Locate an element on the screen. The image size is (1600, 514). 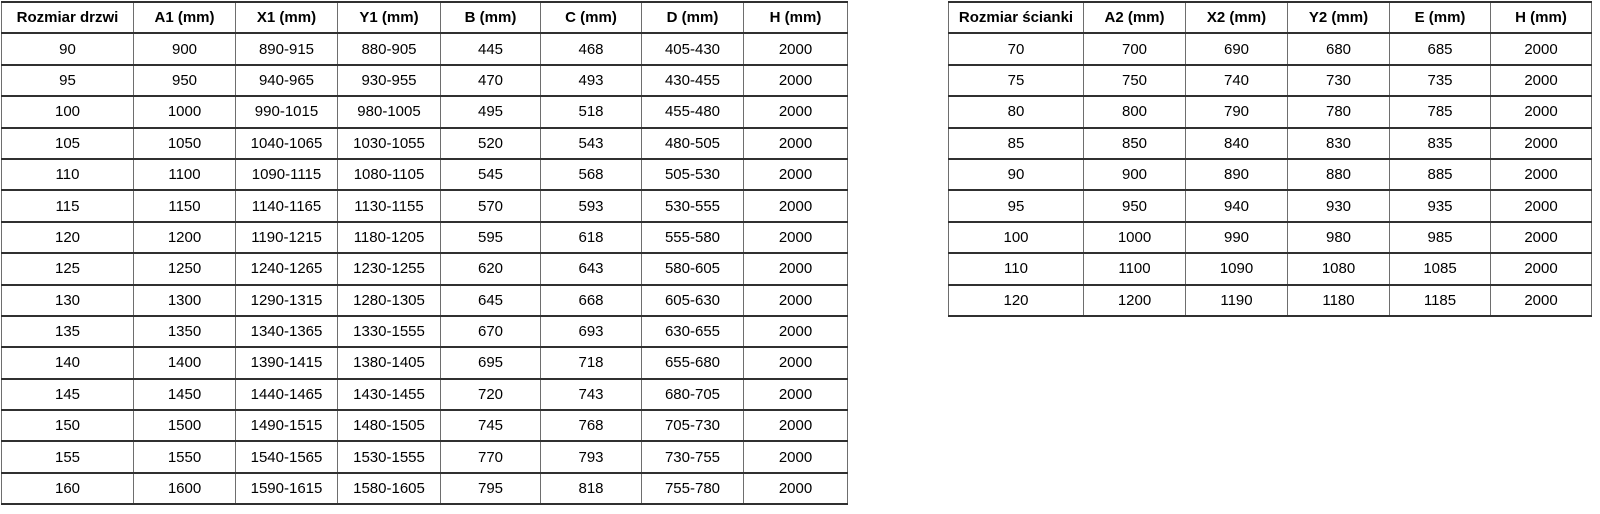
table-cell: 1190-1215 is located at coordinates (286, 237).